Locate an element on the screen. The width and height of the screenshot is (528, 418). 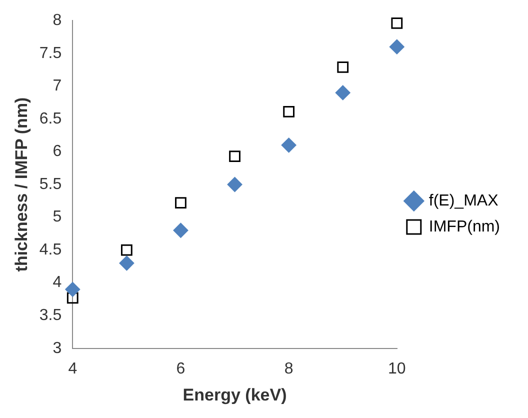
y-tick-label: 6 is located at coordinates (57, 151).